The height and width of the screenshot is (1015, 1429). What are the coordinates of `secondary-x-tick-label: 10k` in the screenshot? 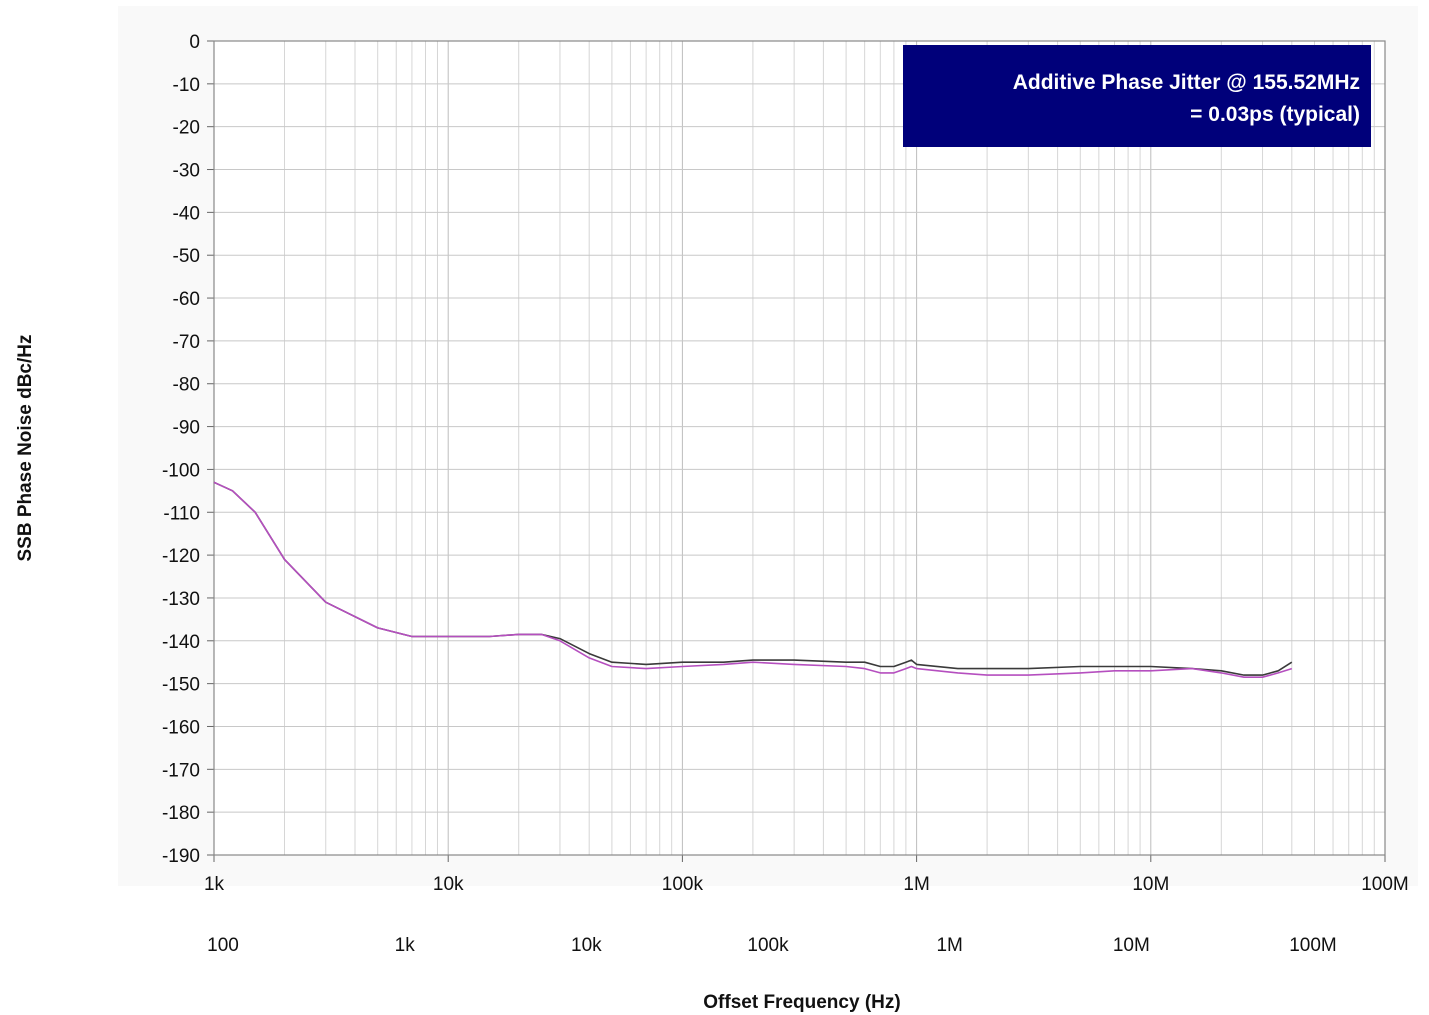 It's located at (586, 945).